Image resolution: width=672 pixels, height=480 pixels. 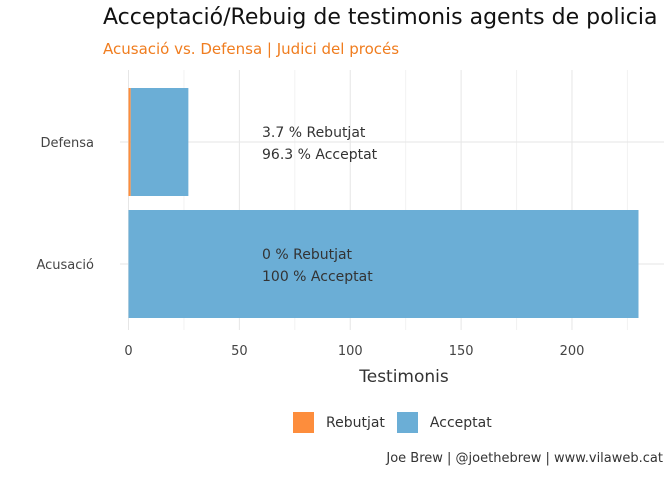 What do you see at coordinates (159, 142) in the screenshot?
I see `bar-acceptat-defensa` at bounding box center [159, 142].